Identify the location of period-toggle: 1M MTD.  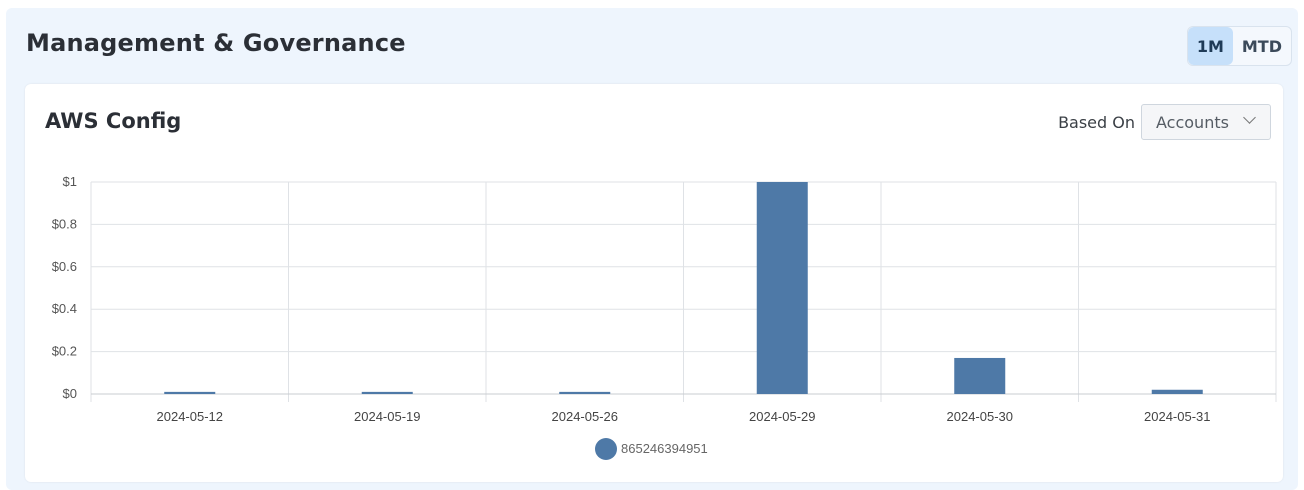
(1239, 46).